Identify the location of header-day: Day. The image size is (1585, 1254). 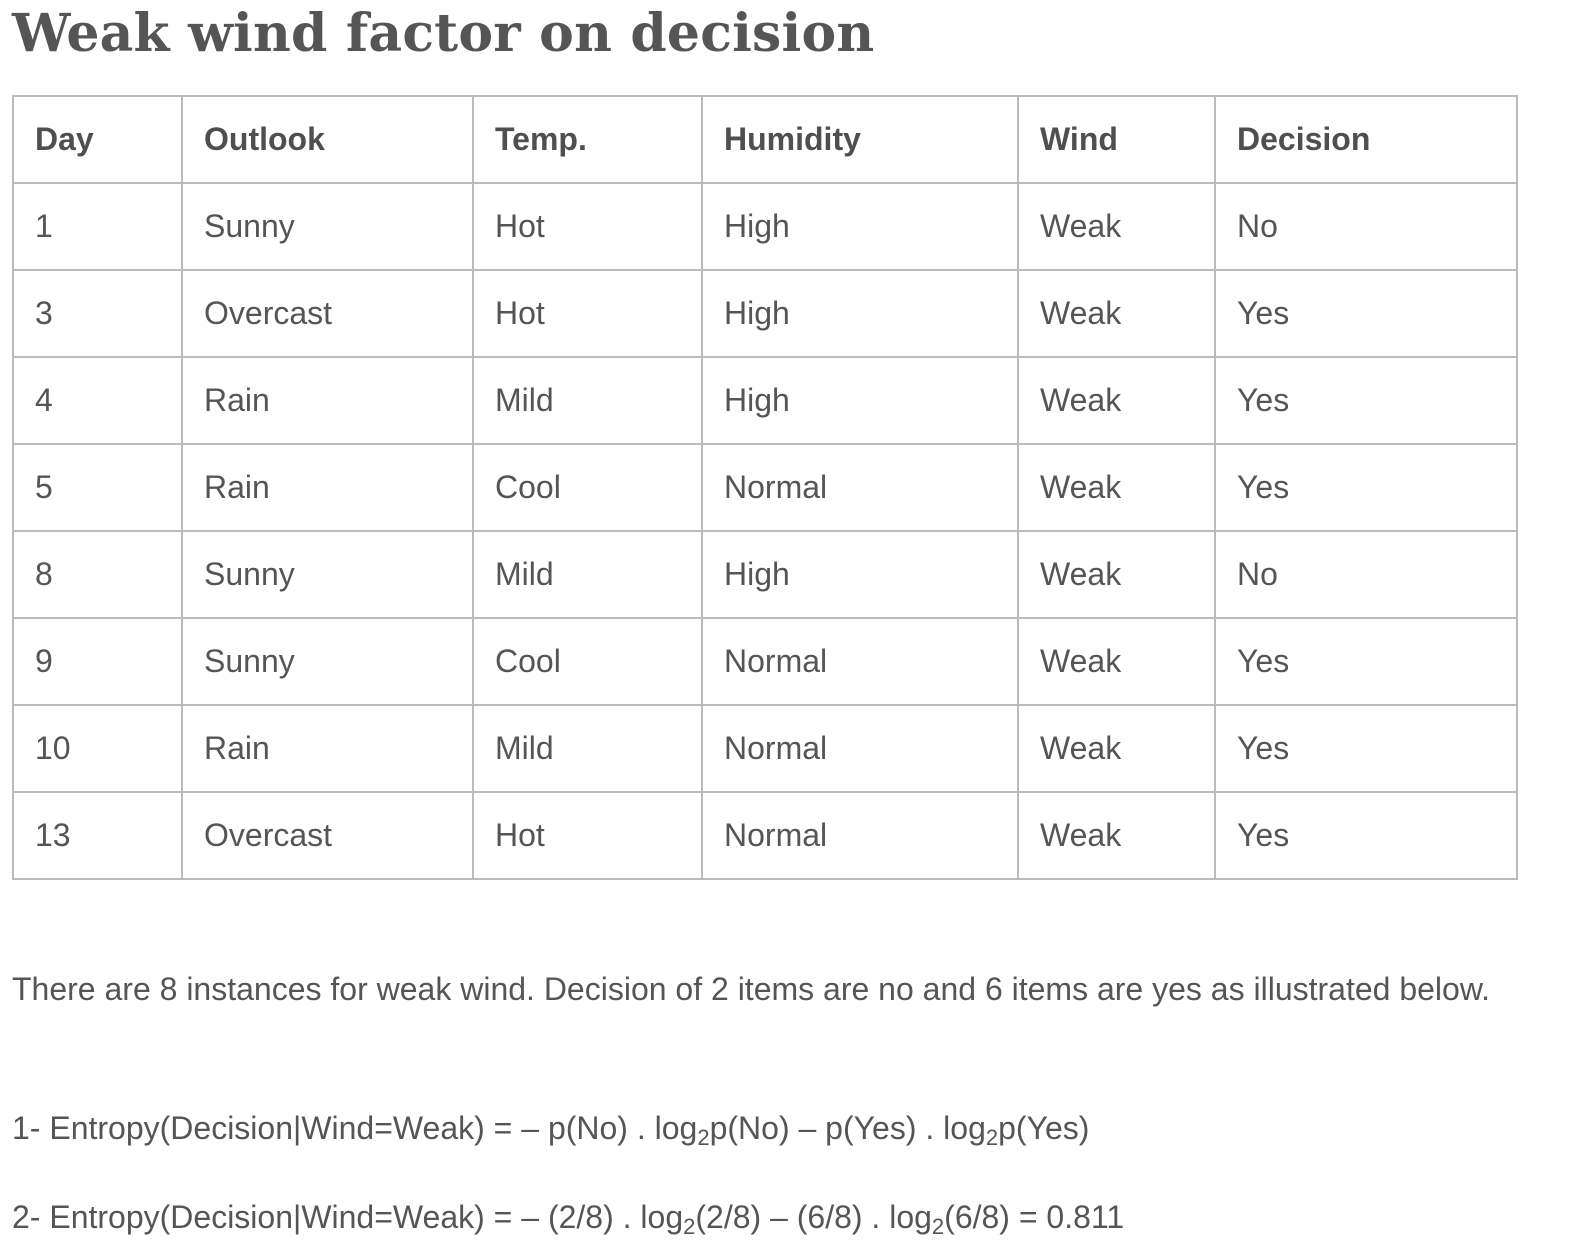
(97, 139).